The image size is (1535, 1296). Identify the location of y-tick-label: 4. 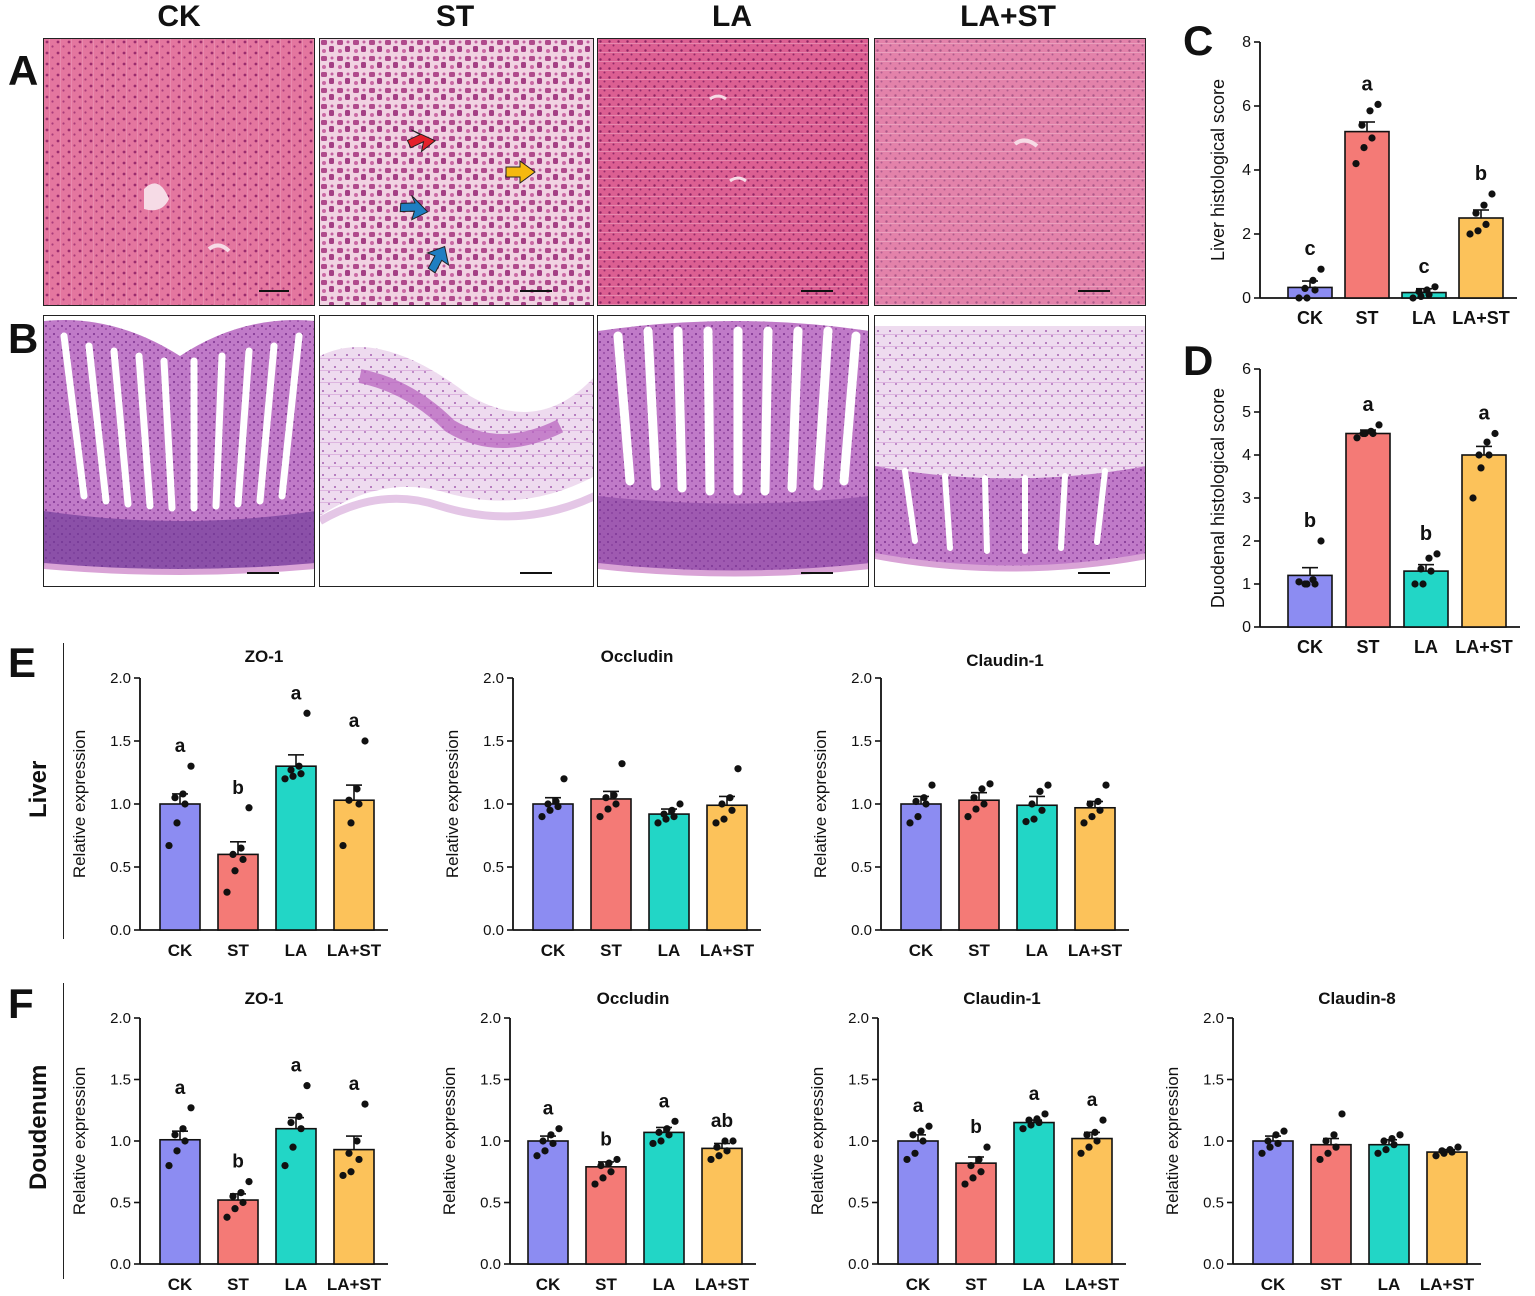
(1246, 455).